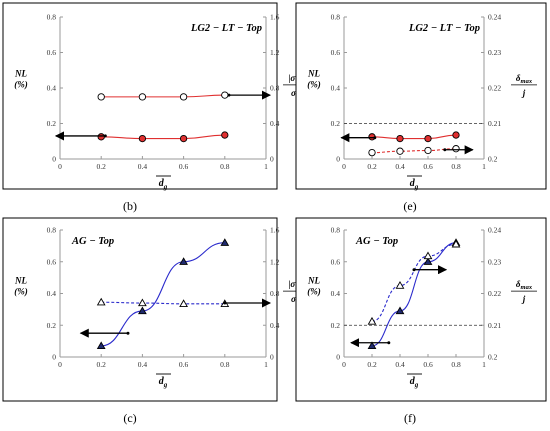 The image size is (550, 431). Describe the element at coordinates (275, 17) in the screenshot. I see `y-right-tick-label: 1.6` at that location.